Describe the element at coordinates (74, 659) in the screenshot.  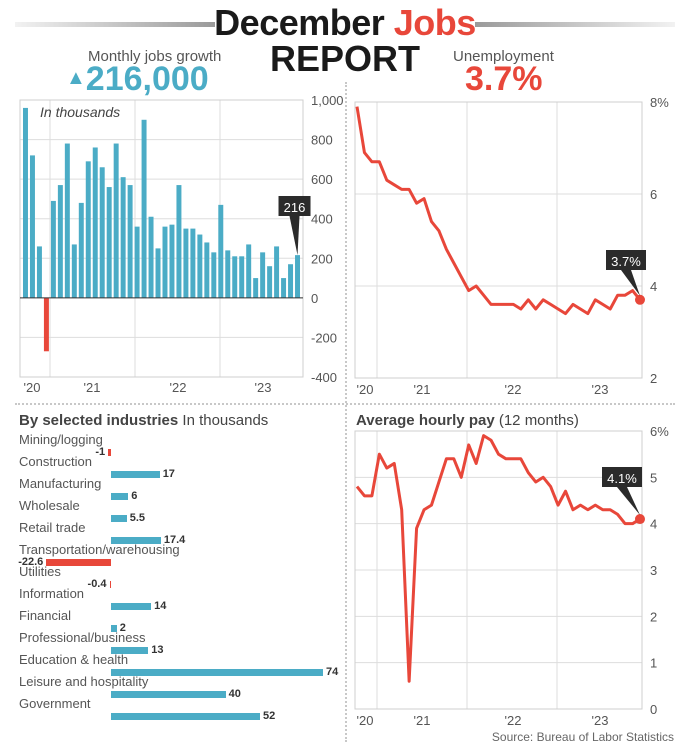
I see `industry-label: Education & health` at that location.